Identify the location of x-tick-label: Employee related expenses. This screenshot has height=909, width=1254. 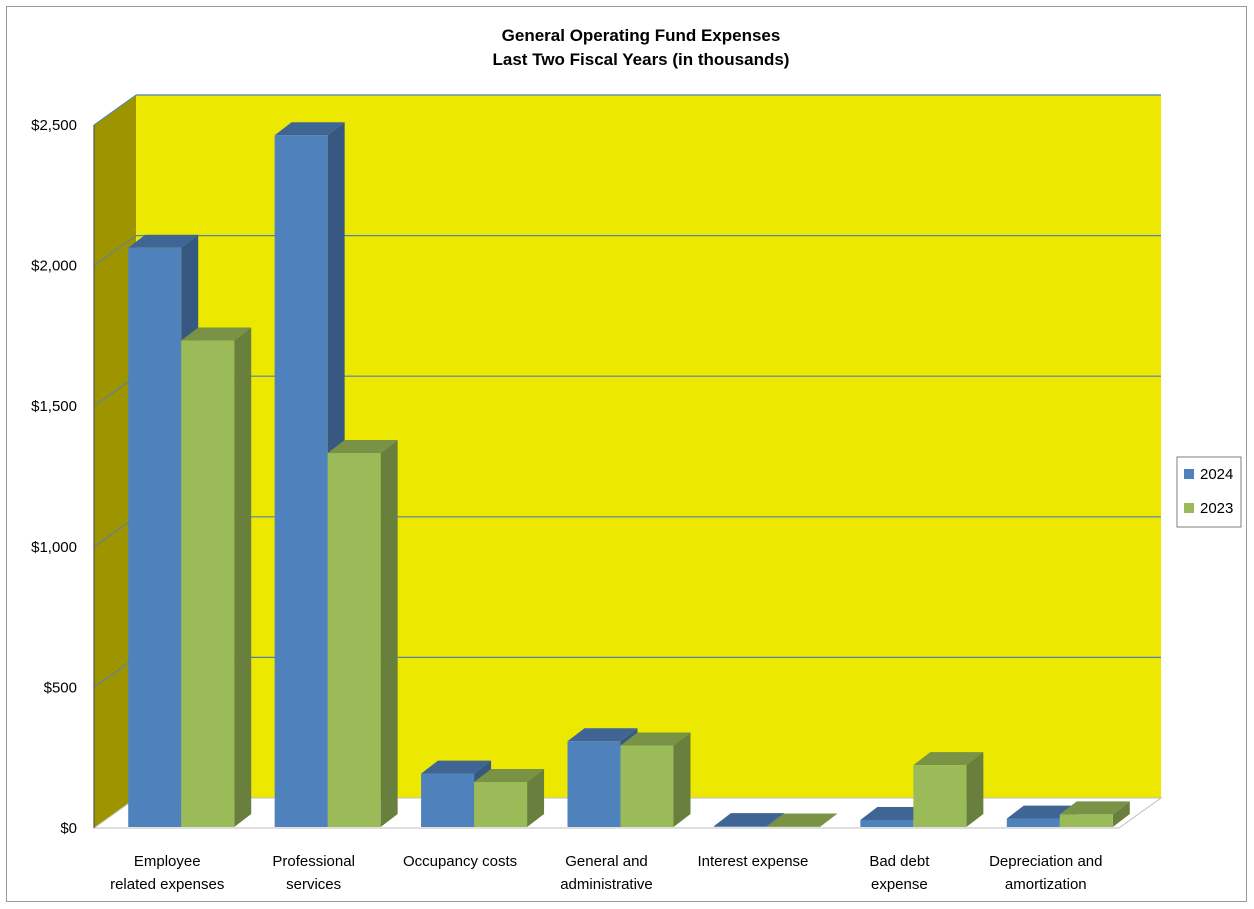
(167, 873).